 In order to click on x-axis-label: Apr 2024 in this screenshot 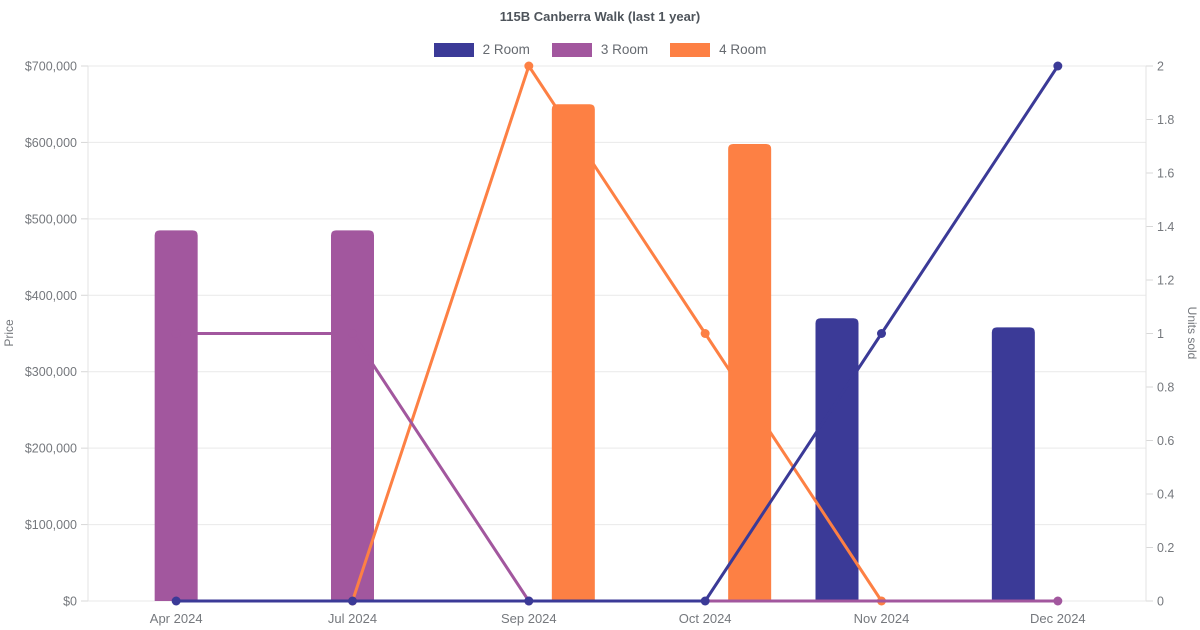, I will do `click(176, 618)`.